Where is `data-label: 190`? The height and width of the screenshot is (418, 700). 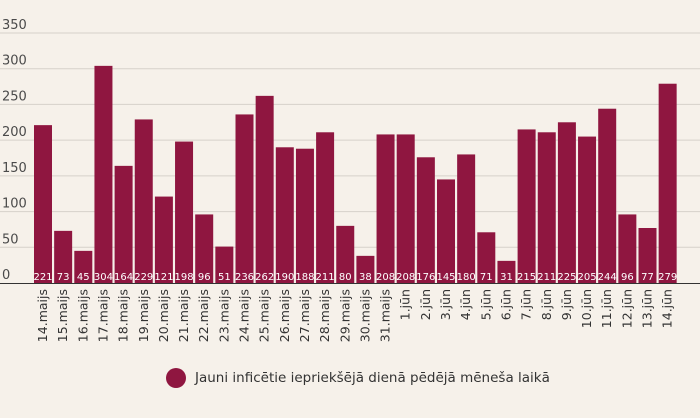 data-label: 190 is located at coordinates (284, 277).